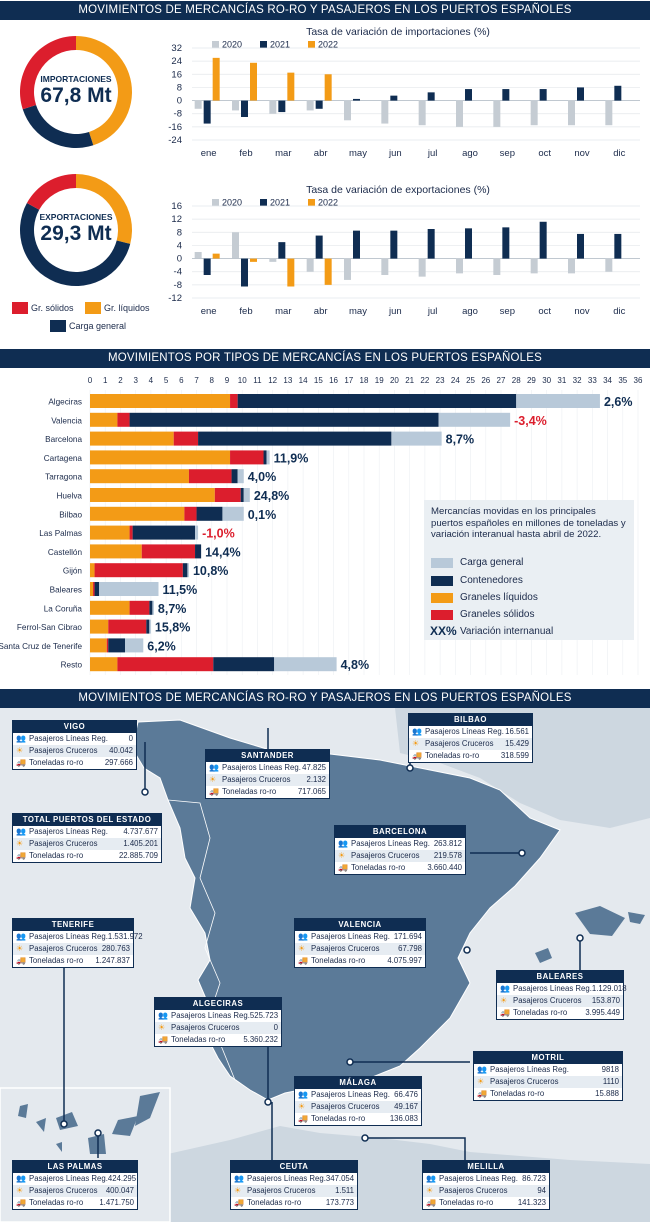 This screenshot has width=650, height=1222. Describe the element at coordinates (257, 380) in the screenshot. I see `x-tick-label: 11` at that location.